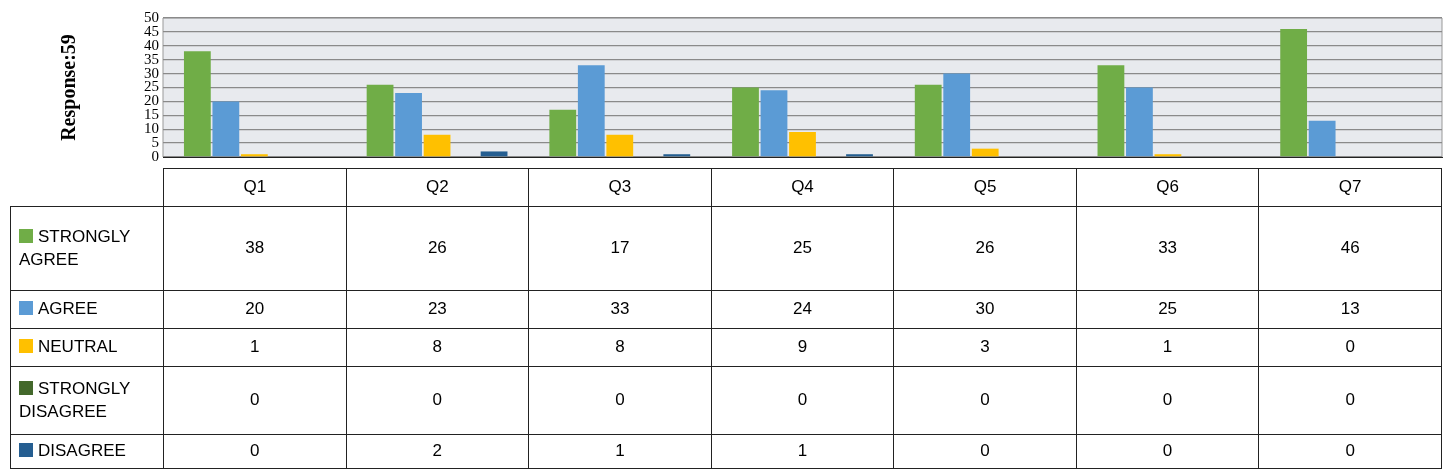 The width and height of the screenshot is (1444, 476). What do you see at coordinates (985, 187) in the screenshot?
I see `x-tick-label: Q5` at bounding box center [985, 187].